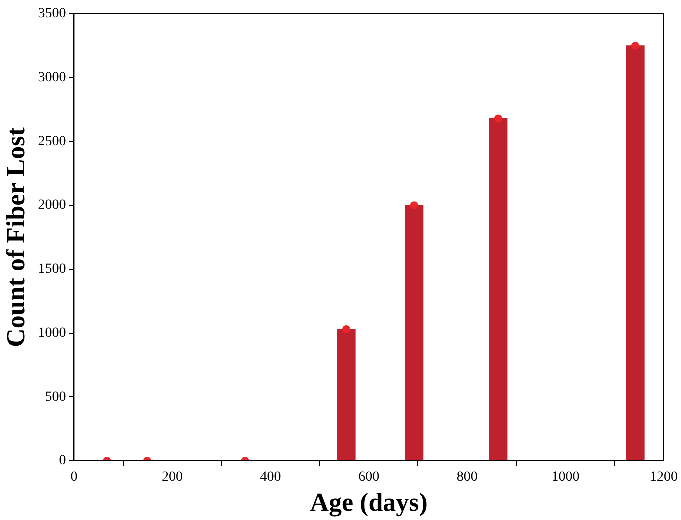 The width and height of the screenshot is (681, 520). Describe the element at coordinates (271, 478) in the screenshot. I see `x-tick-label: 400` at that location.